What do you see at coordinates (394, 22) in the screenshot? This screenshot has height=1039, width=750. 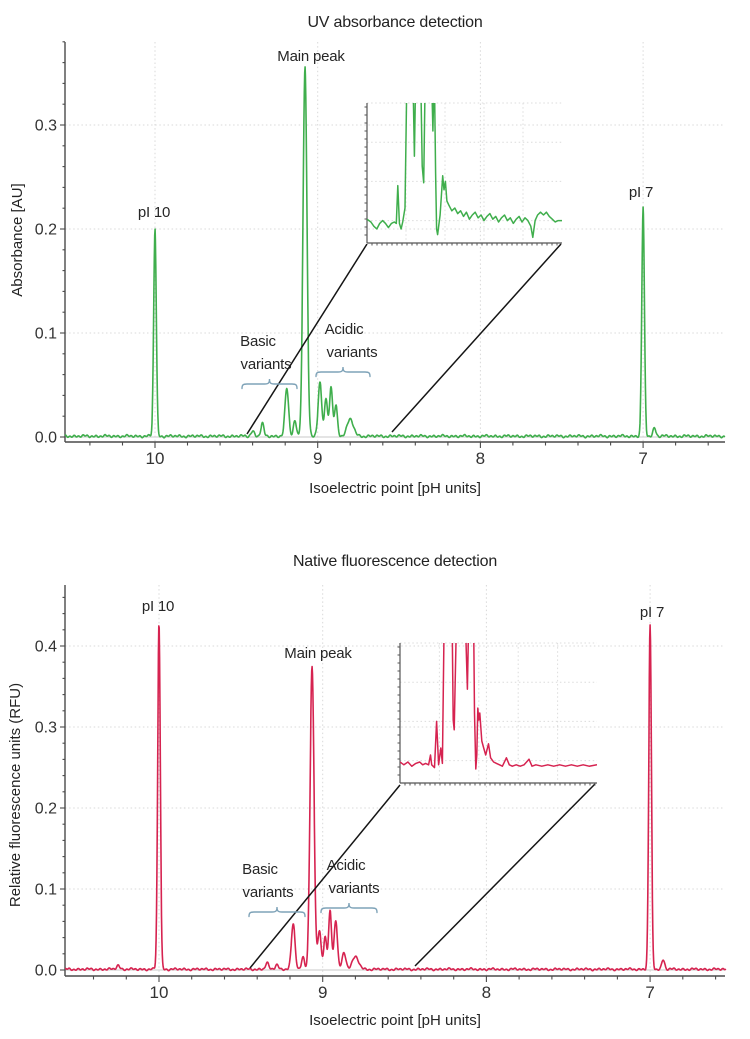 I see `uv-chart-title: UV absorbance detection` at bounding box center [394, 22].